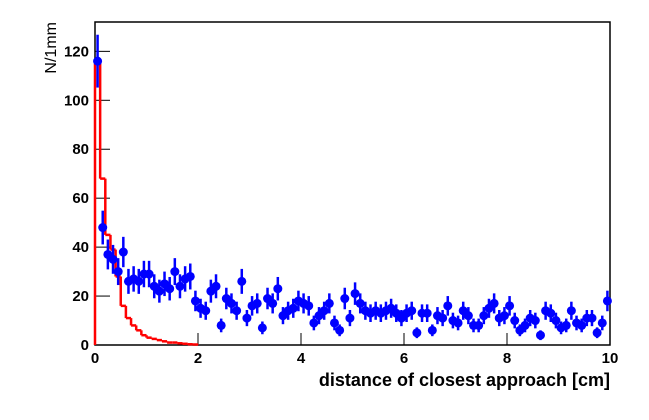  I want to click on x-tick-label: 6, so click(404, 358).